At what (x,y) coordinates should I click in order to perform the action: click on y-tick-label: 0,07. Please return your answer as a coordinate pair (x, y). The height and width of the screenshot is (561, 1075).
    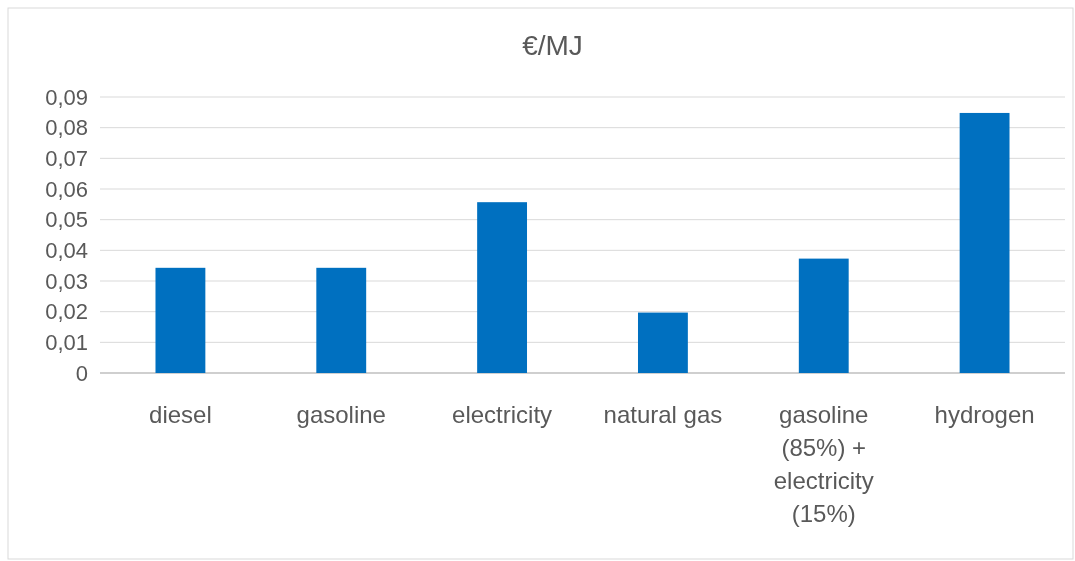
    Looking at the image, I should click on (66, 159).